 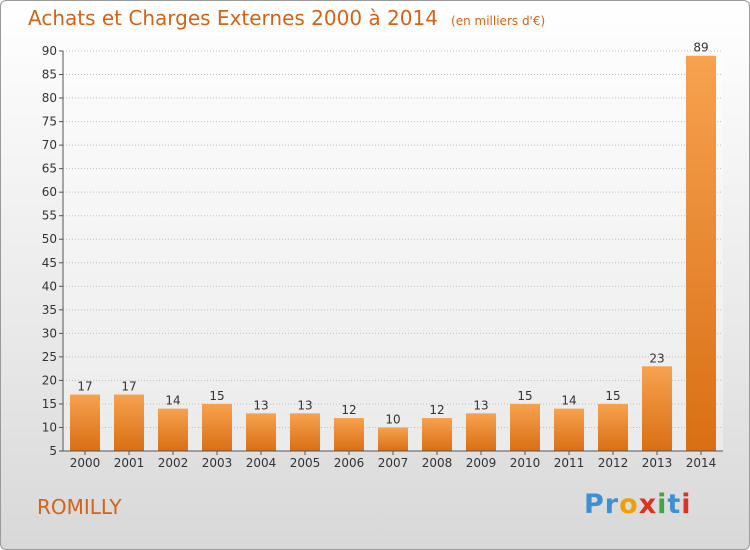 I want to click on proxiti-logo: Proxiti, so click(x=638, y=504).